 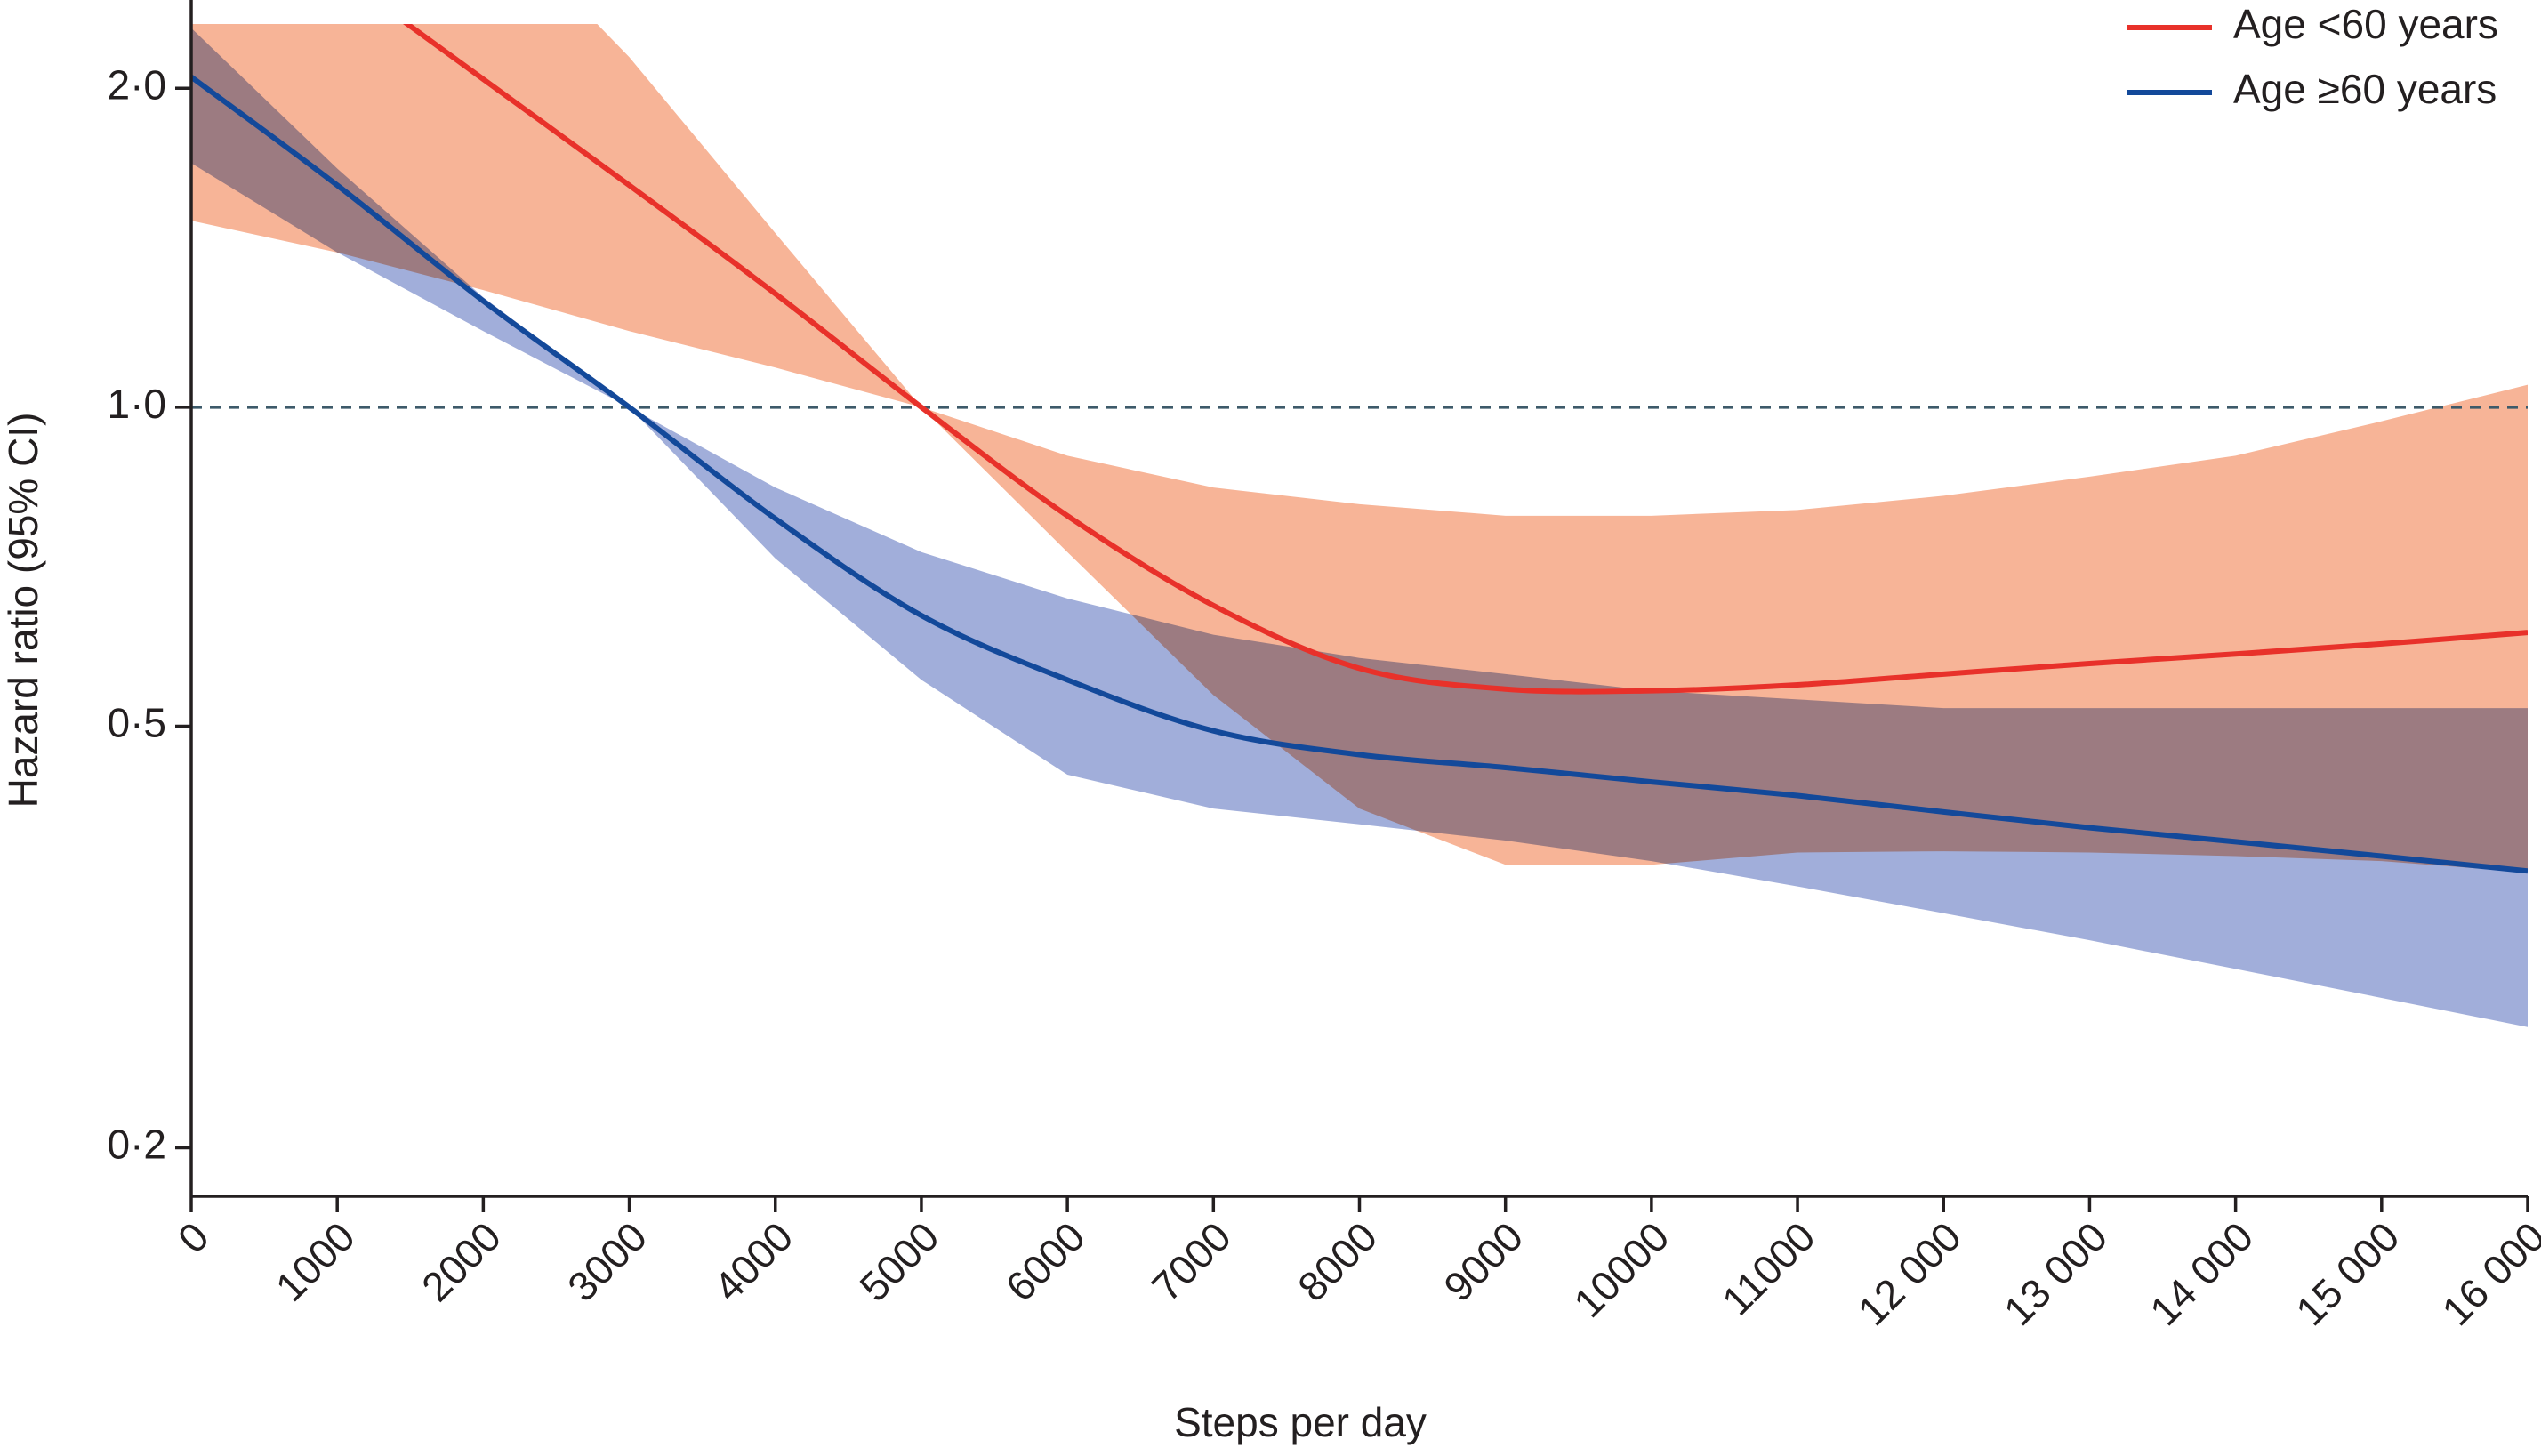 I want to click on x-tick-label: 11000, so click(x=1768, y=1268).